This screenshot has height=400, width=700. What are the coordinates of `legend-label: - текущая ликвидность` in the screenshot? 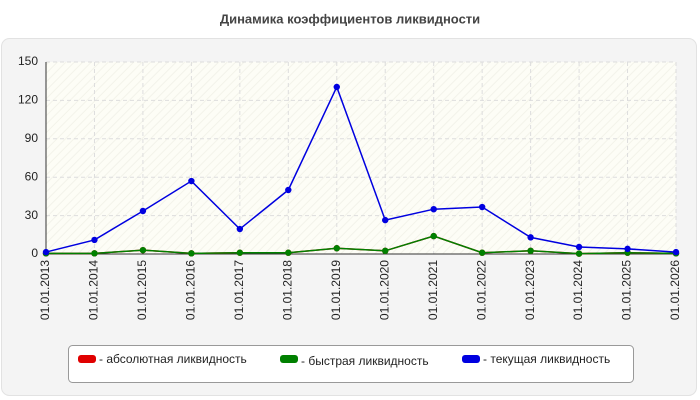 It's located at (546, 359).